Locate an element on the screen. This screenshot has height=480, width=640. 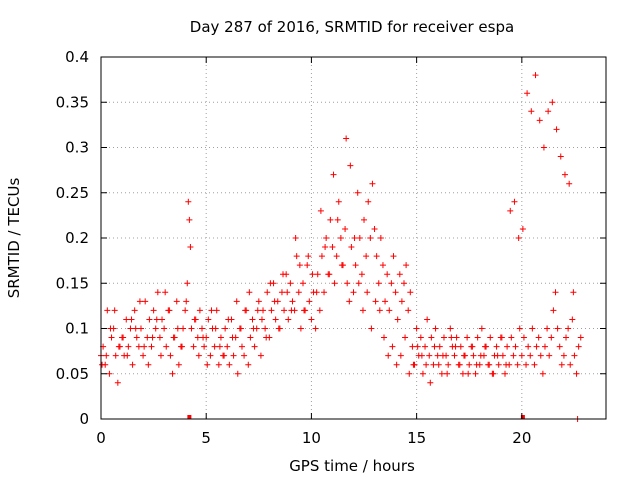
x-tick-label: 5 is located at coordinates (206, 438).